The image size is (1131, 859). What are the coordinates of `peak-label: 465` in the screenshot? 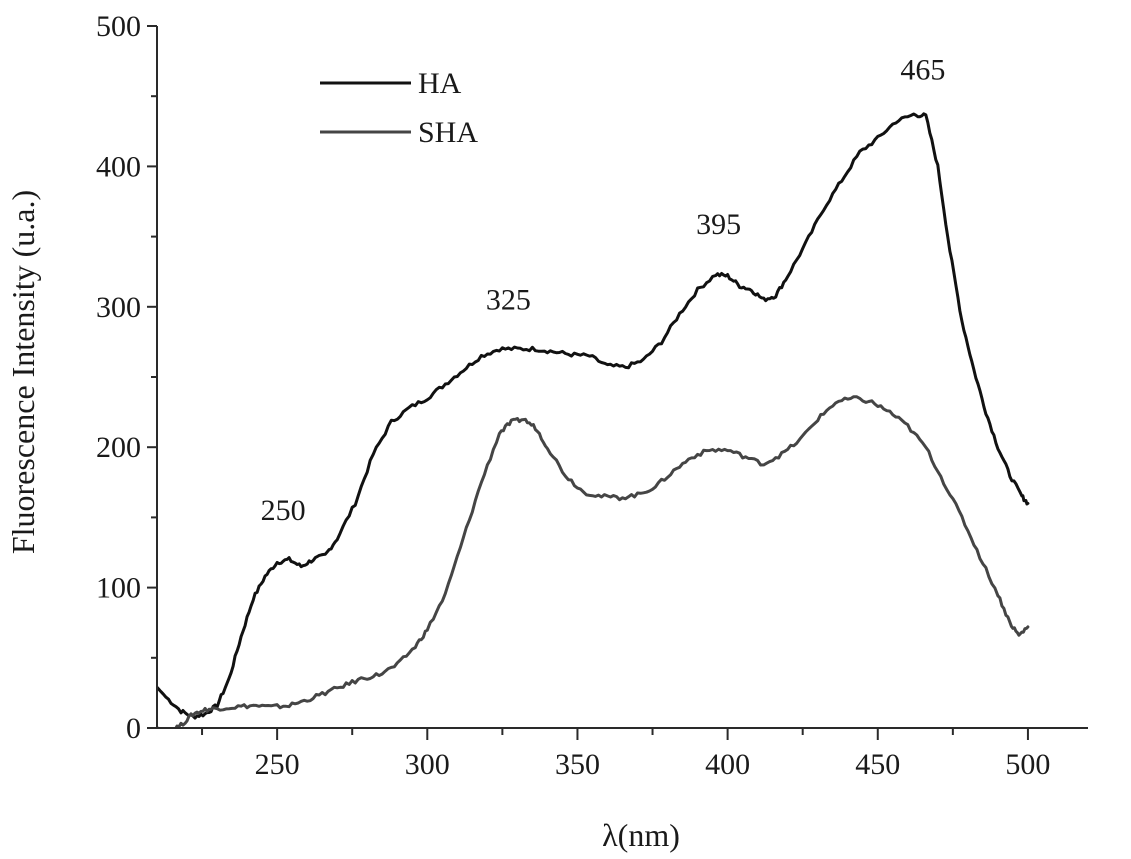 It's located at (922, 69).